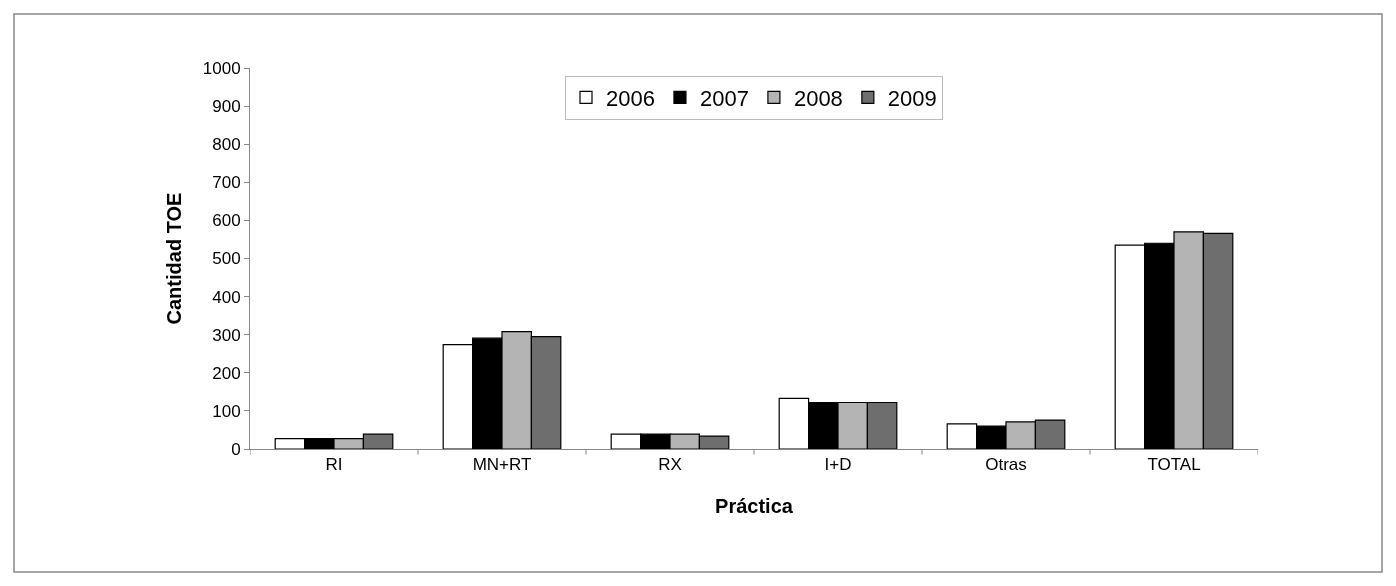  What do you see at coordinates (724, 98) in the screenshot?
I see `legend-label: 2007` at bounding box center [724, 98].